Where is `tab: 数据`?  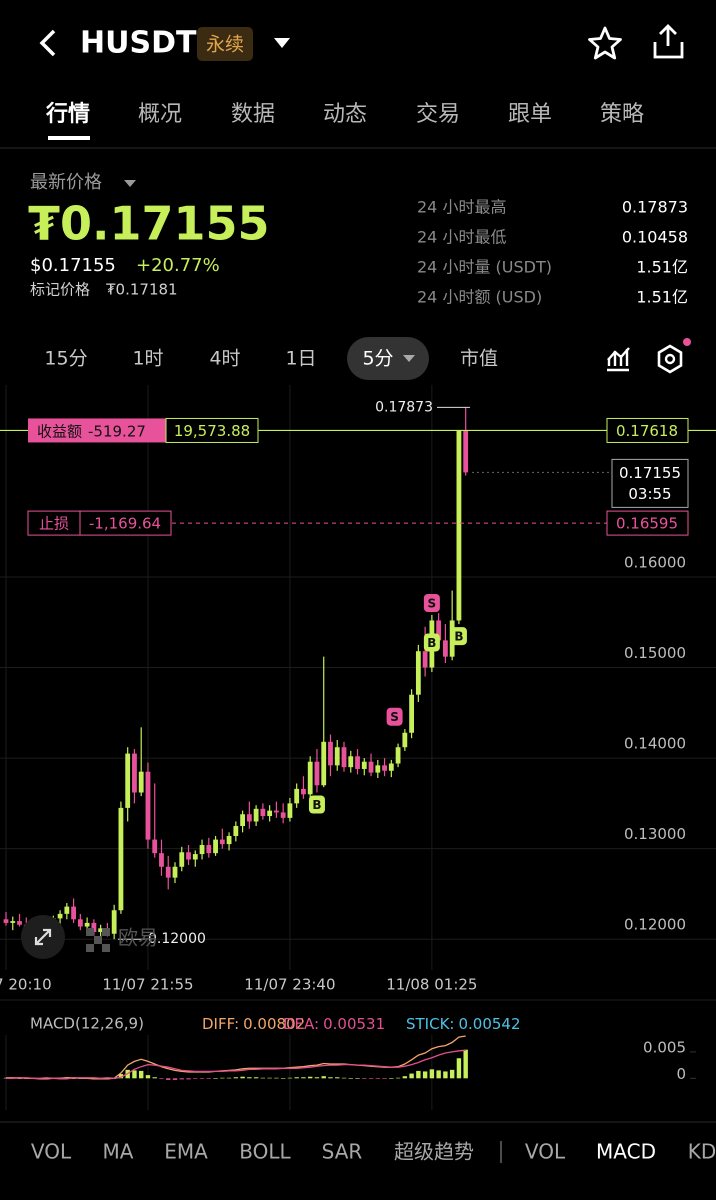
tab: 数据 is located at coordinates (253, 114).